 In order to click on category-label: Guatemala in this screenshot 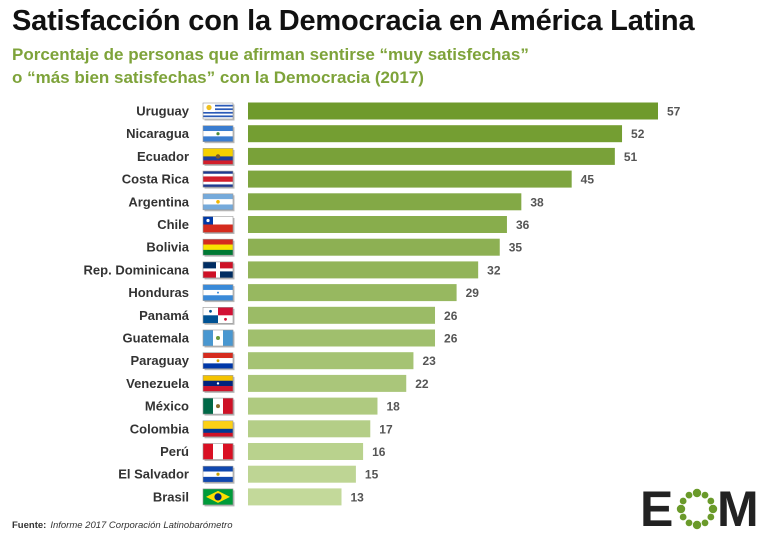, I will do `click(156, 338)`.